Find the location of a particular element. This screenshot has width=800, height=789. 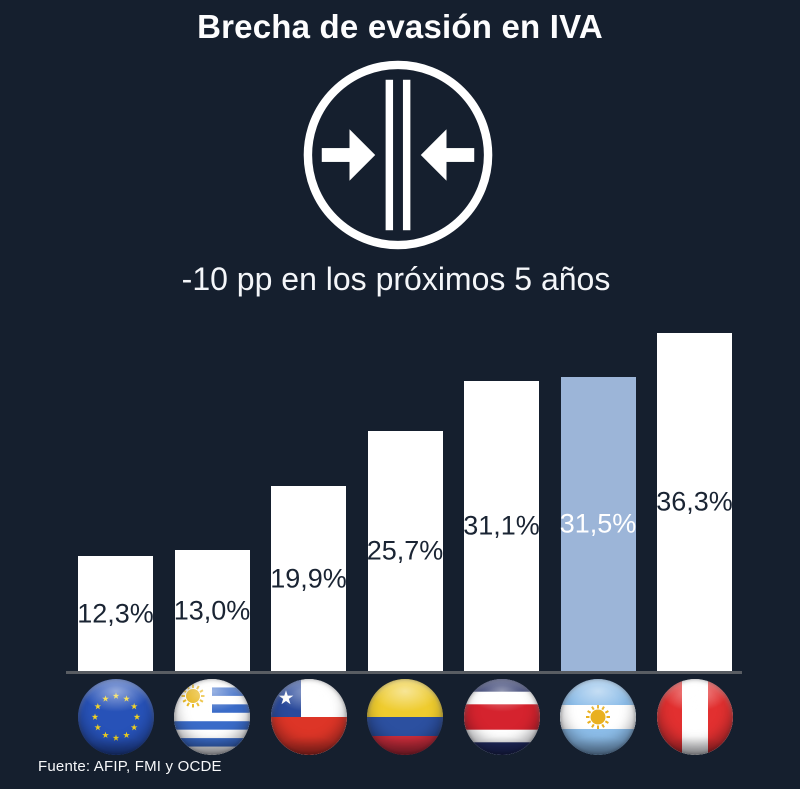

source-note: Fuente: AFIP, FMI y OCDE is located at coordinates (130, 766).